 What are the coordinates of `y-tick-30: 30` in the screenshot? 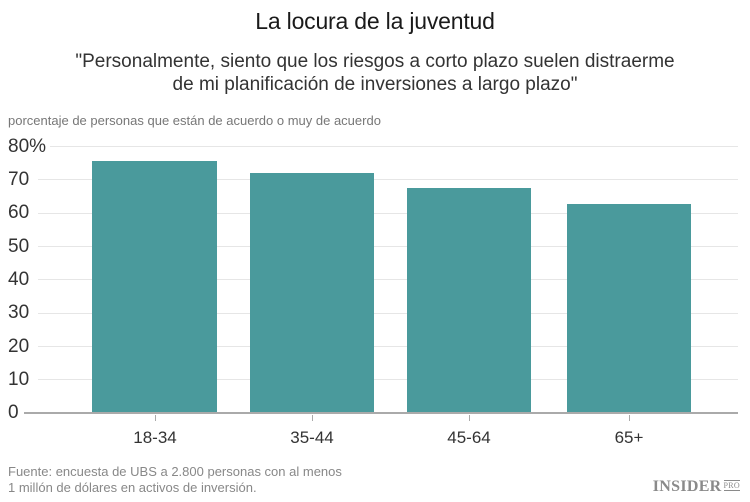 It's located at (19, 312).